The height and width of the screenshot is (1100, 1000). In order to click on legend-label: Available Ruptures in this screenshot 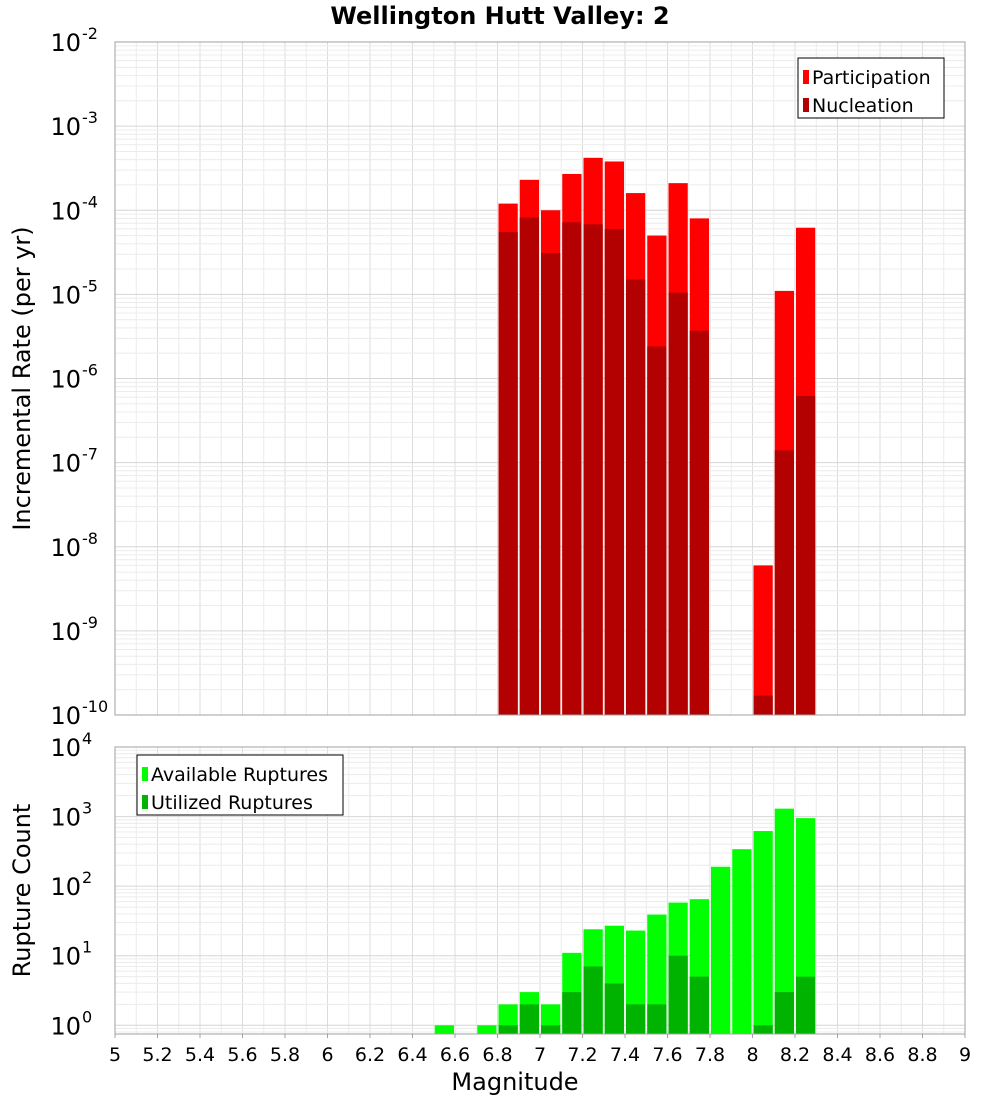, I will do `click(239, 775)`.